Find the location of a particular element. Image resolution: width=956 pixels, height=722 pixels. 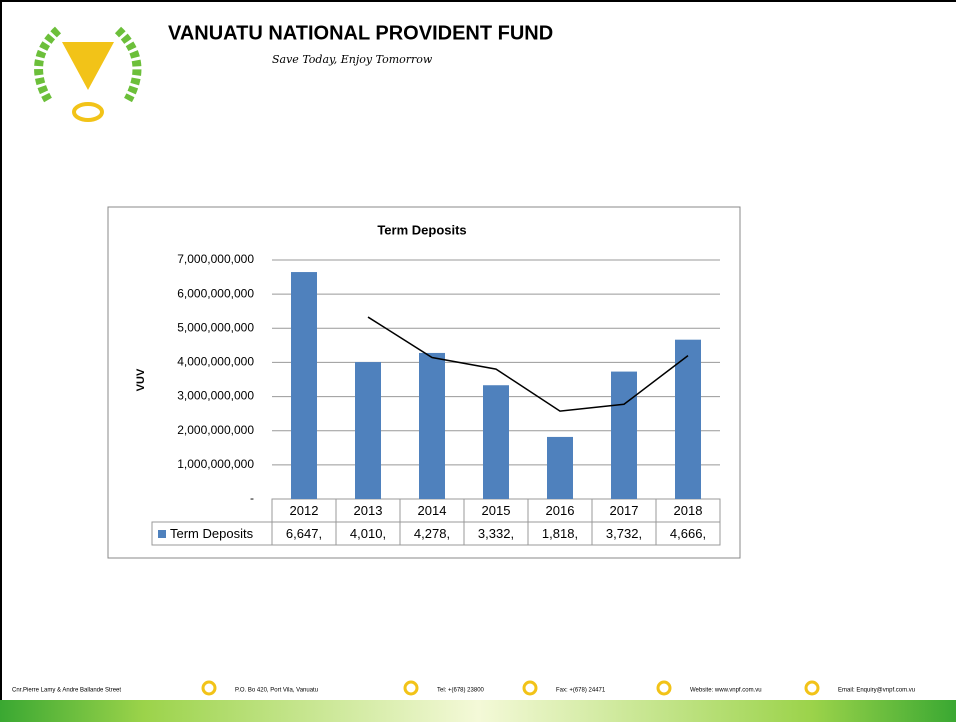

data-label: 1,818, is located at coordinates (560, 533).